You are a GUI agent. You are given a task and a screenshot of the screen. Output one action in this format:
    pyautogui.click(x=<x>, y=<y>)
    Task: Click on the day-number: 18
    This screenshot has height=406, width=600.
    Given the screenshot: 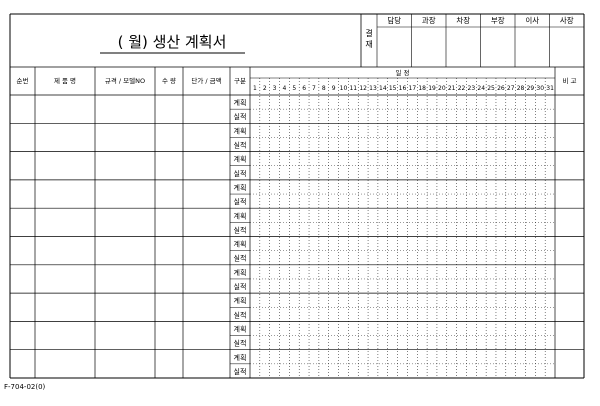 What is the action you would take?
    pyautogui.click(x=422, y=88)
    